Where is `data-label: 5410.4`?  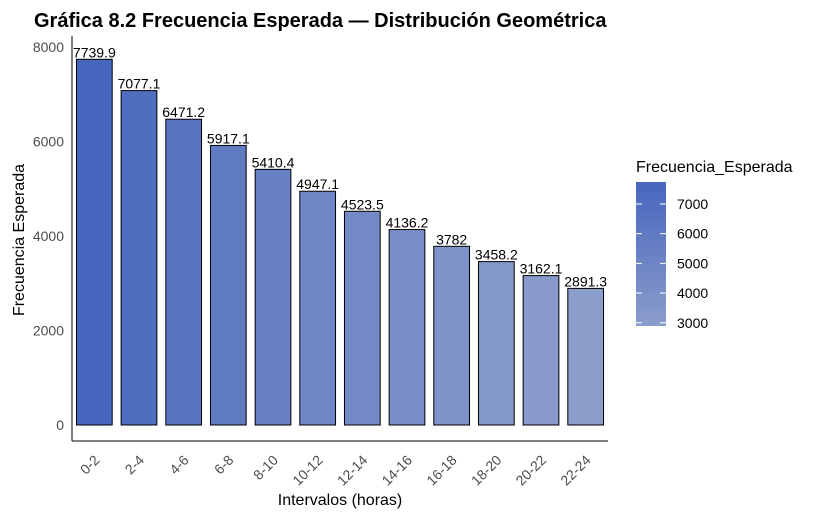 data-label: 5410.4 is located at coordinates (273, 162).